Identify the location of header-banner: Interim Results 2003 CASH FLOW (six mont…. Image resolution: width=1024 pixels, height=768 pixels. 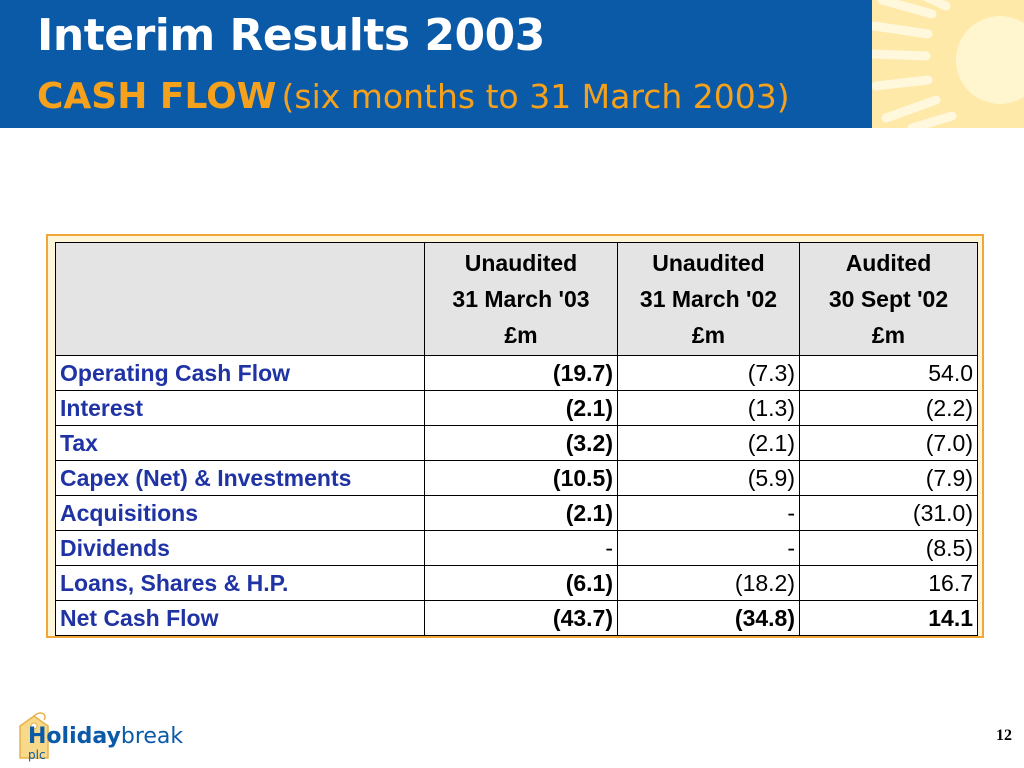
(436, 64).